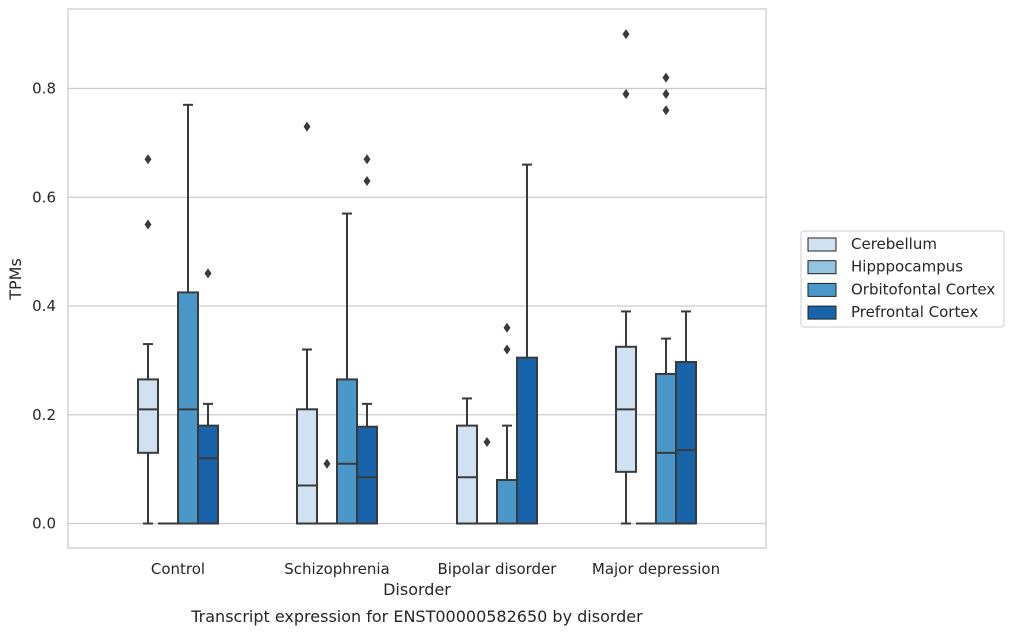 The height and width of the screenshot is (634, 1014). What do you see at coordinates (44, 415) in the screenshot?
I see `y-tick-label: 0.2` at bounding box center [44, 415].